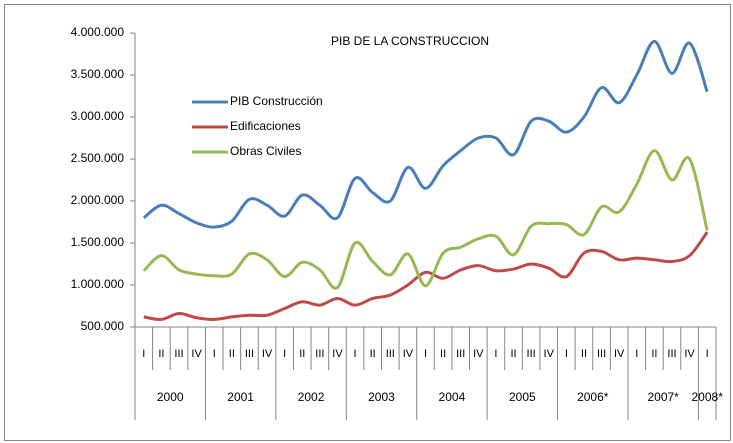 This screenshot has height=443, width=733. Describe the element at coordinates (98, 242) in the screenshot. I see `y-tick-label: 1.500.000` at that location.